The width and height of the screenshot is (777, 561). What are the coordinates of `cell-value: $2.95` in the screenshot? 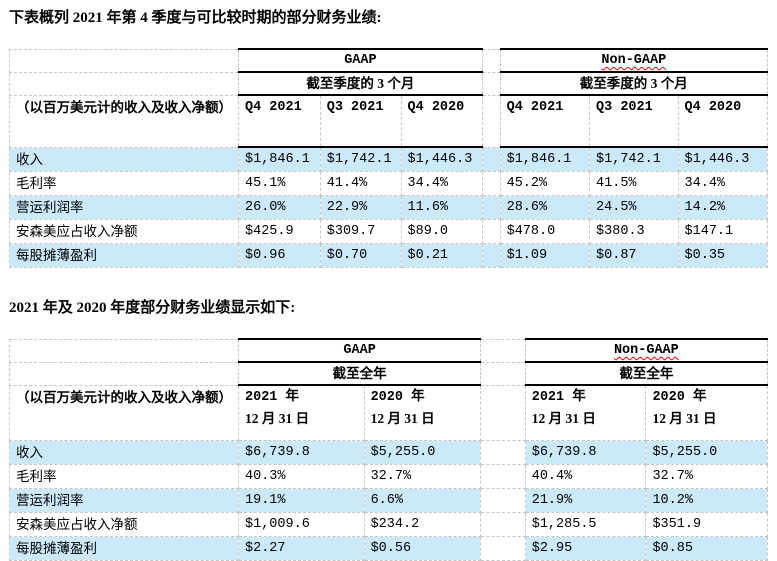 It's located at (585, 548).